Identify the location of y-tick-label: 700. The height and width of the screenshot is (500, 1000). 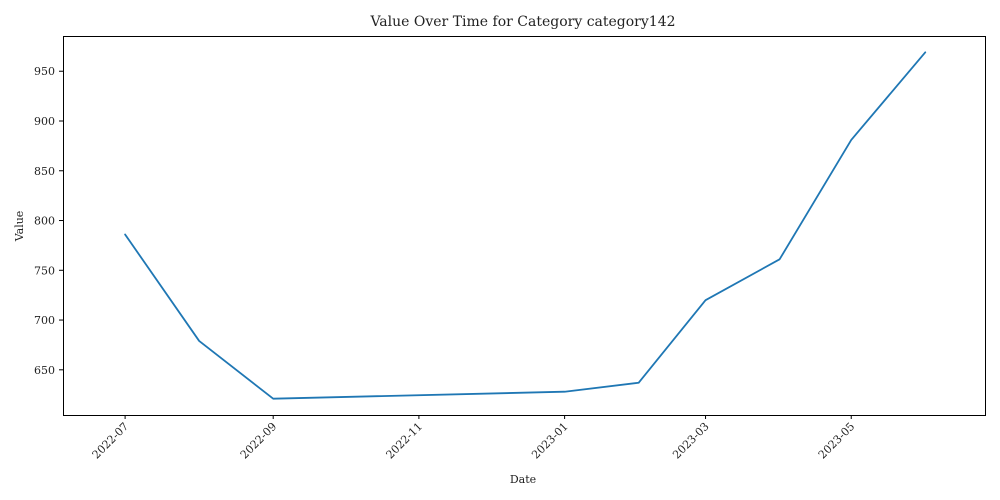
(44, 320).